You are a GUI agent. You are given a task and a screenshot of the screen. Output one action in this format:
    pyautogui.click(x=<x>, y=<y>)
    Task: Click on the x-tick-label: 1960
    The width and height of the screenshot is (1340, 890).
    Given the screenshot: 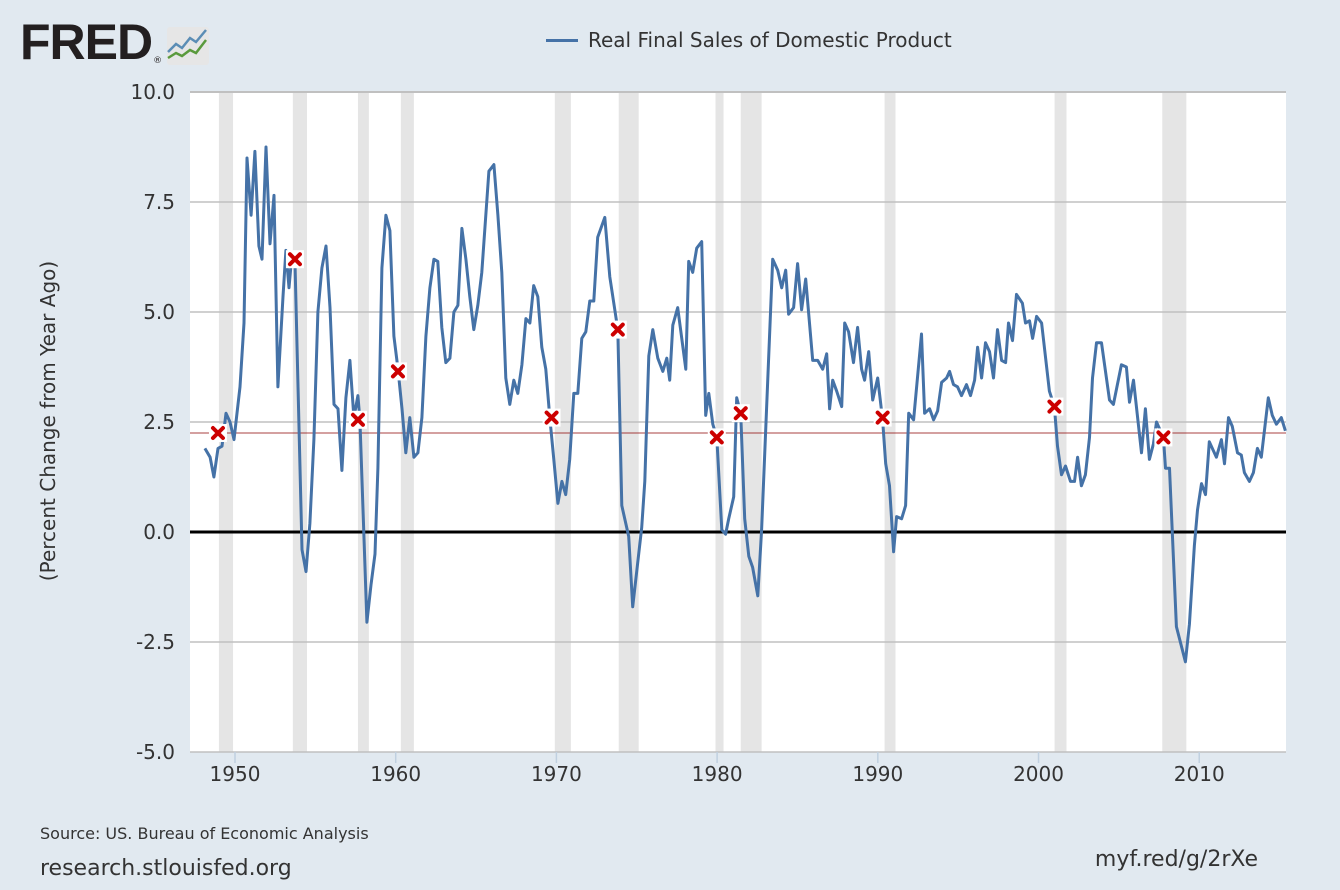 What is the action you would take?
    pyautogui.click(x=395, y=774)
    